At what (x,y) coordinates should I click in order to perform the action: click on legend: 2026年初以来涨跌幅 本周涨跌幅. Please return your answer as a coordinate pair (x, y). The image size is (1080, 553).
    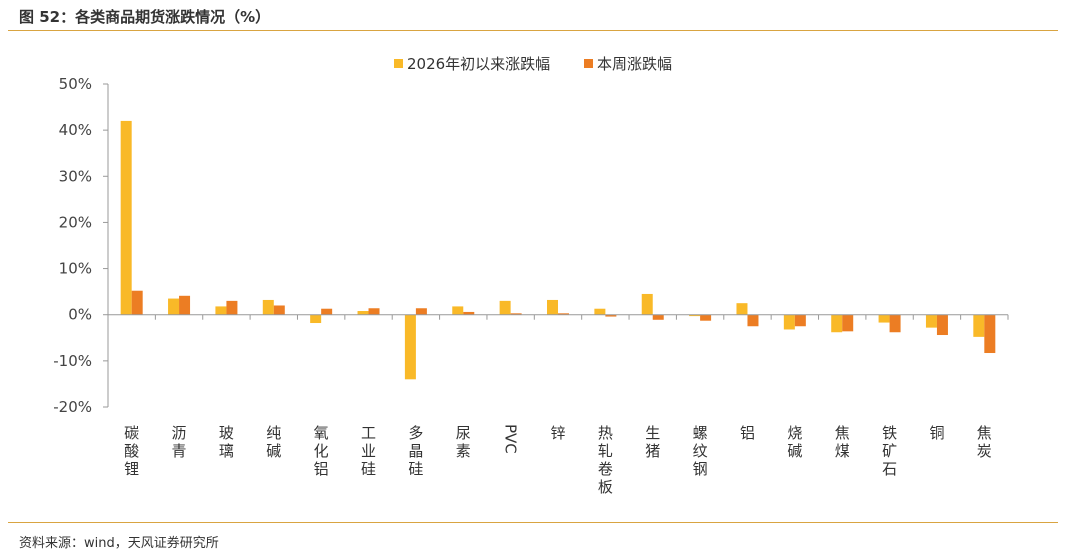
    Looking at the image, I should click on (533, 64).